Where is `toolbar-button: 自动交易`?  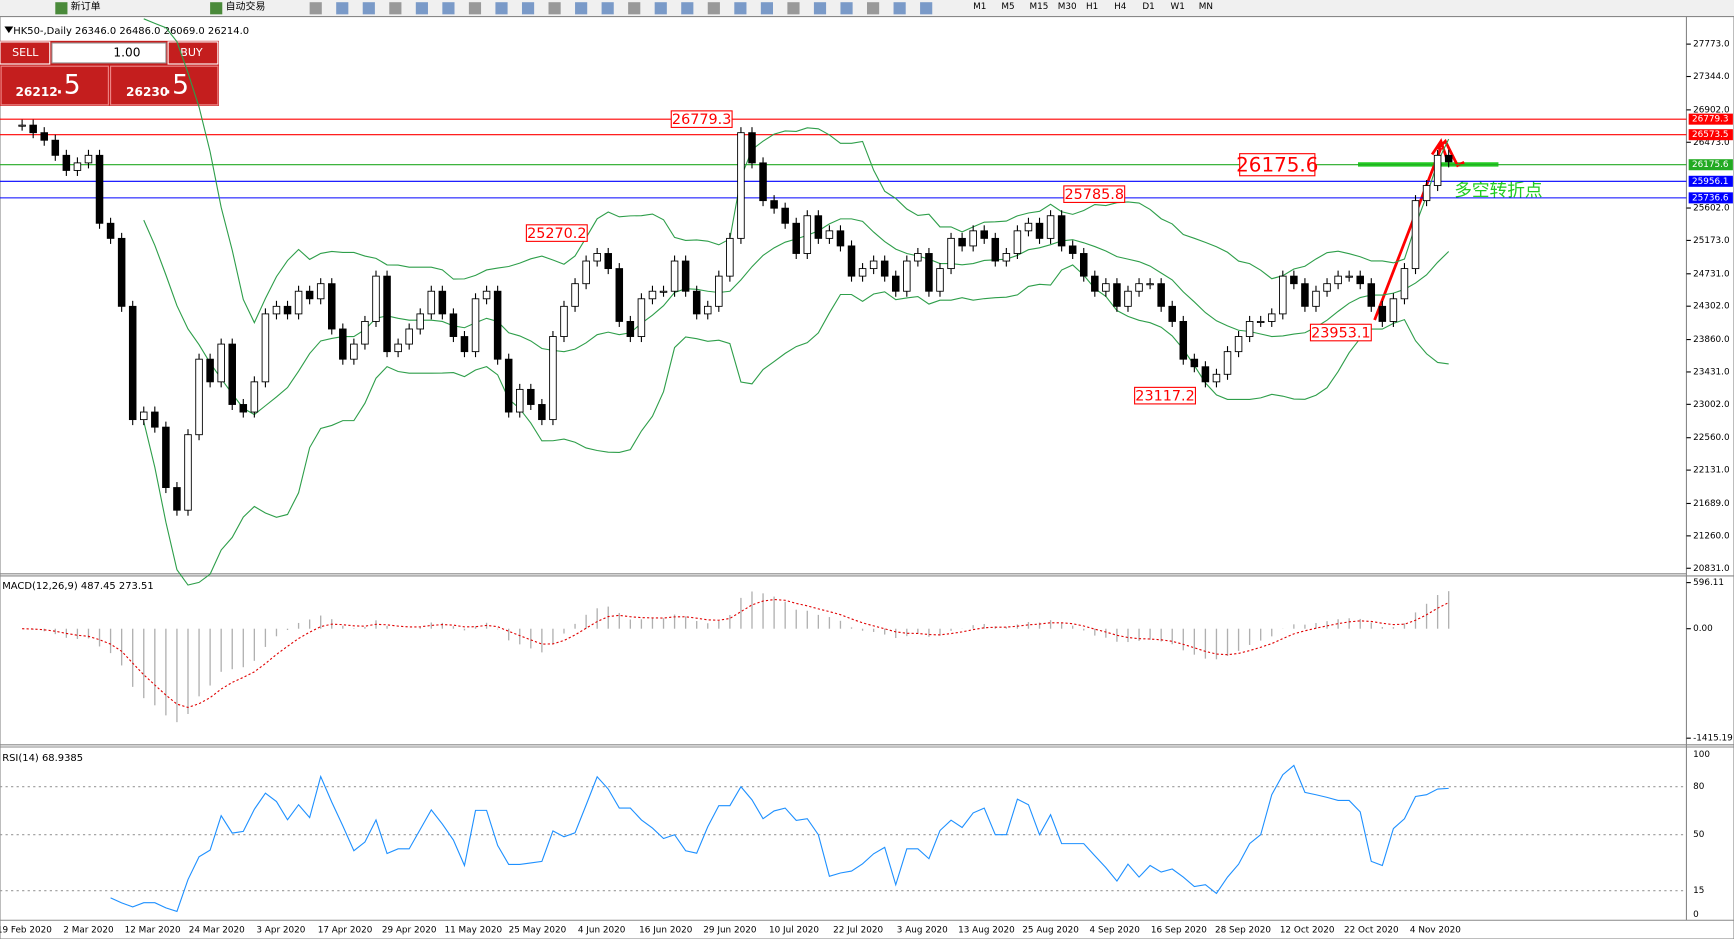
toolbar-button: 自动交易 is located at coordinates (246, 6).